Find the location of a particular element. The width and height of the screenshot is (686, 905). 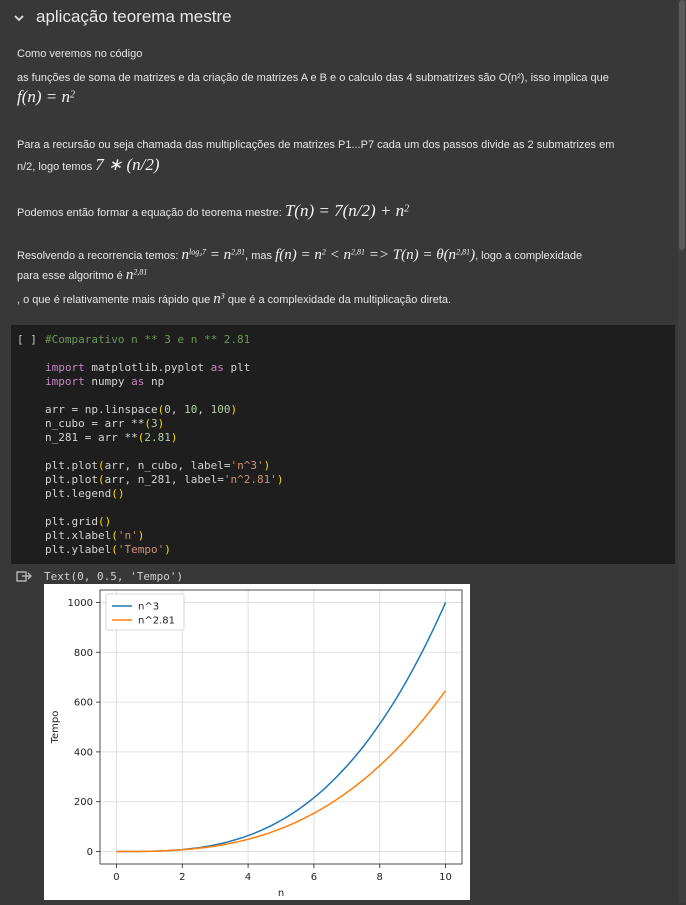

y-tick-label: 0 is located at coordinates (90, 852).